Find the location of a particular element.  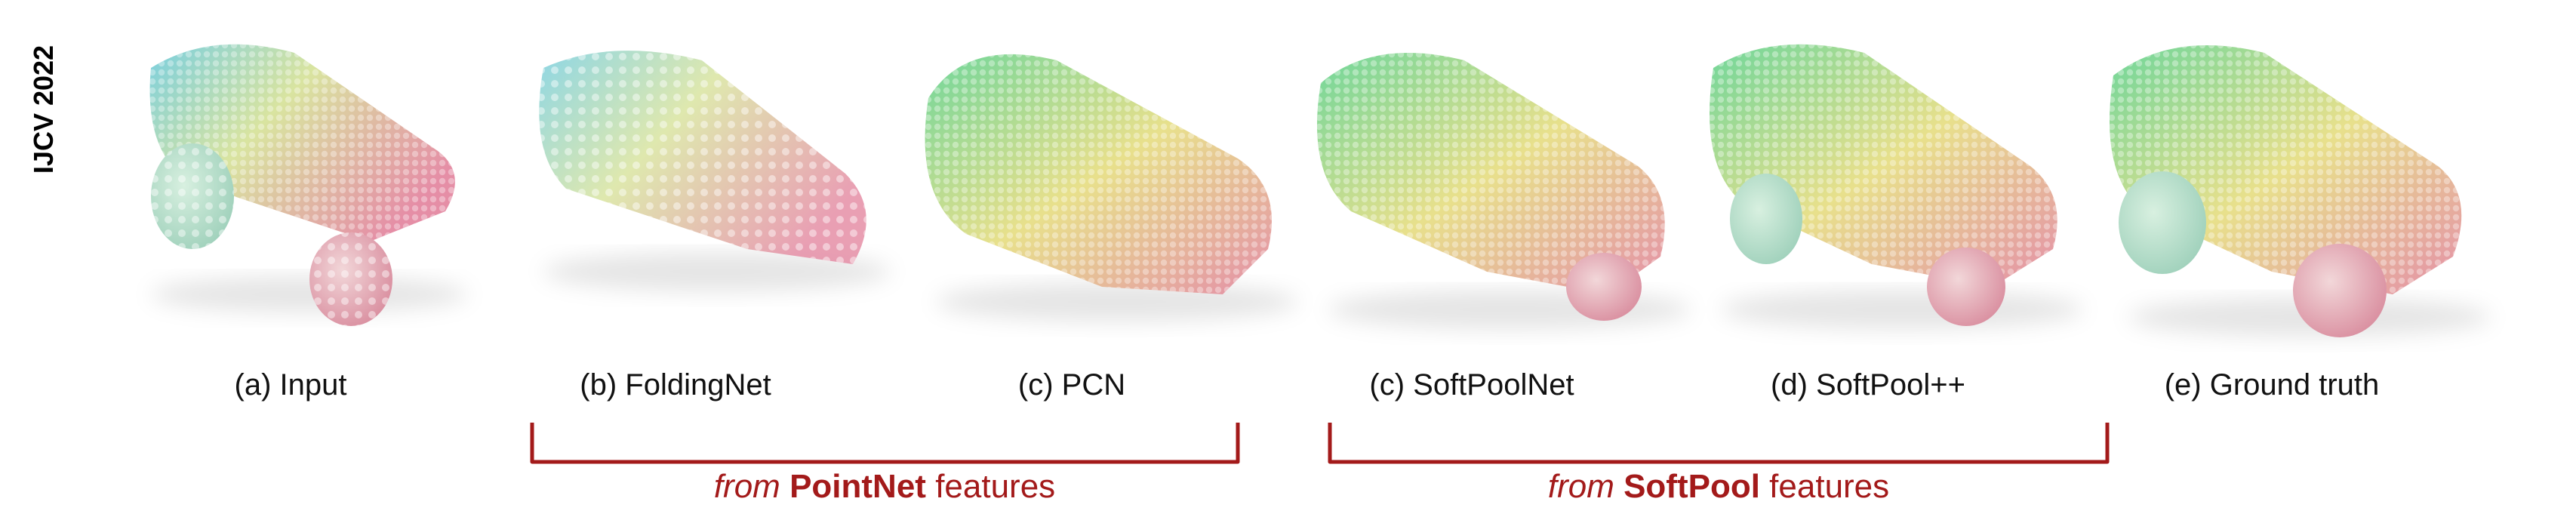

car-pcn is located at coordinates (1111, 188).